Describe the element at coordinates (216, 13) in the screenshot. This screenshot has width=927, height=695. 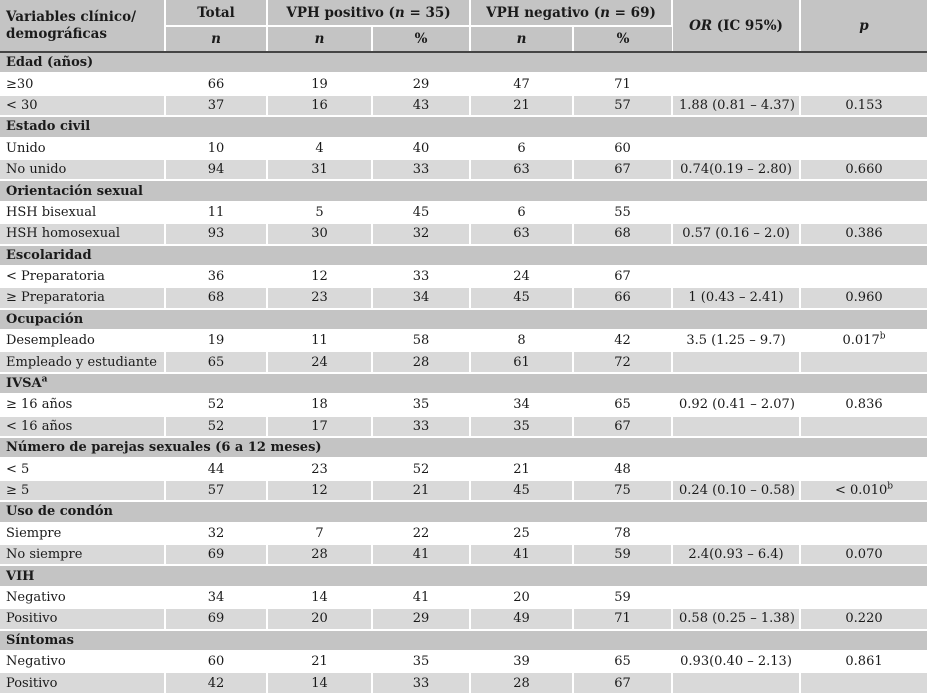
I see `header-total: Total` at that location.